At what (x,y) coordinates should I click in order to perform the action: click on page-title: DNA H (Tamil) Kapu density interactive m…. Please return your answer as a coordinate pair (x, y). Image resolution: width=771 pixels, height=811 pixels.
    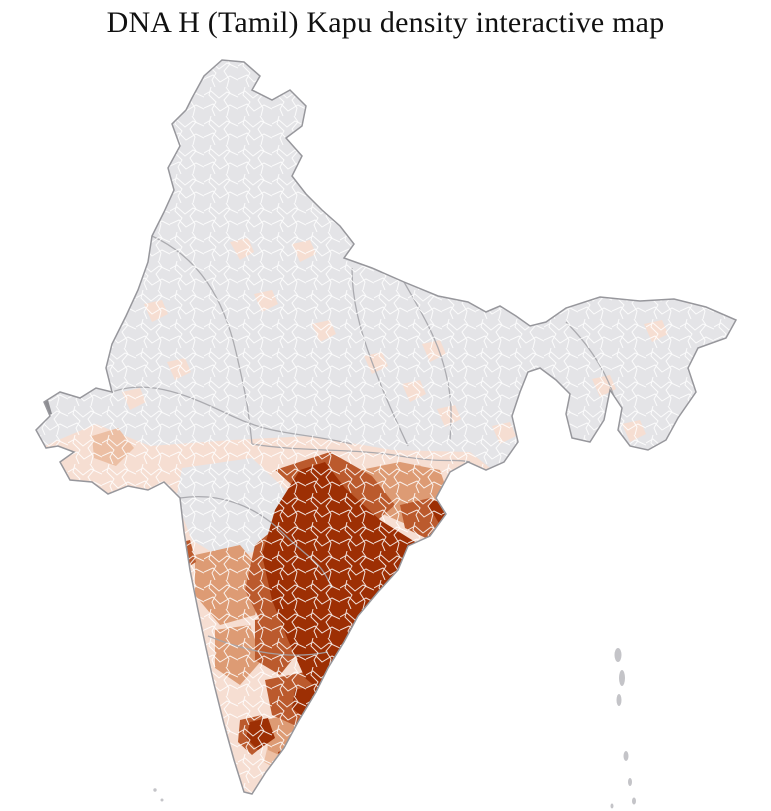
    Looking at the image, I should click on (385, 22).